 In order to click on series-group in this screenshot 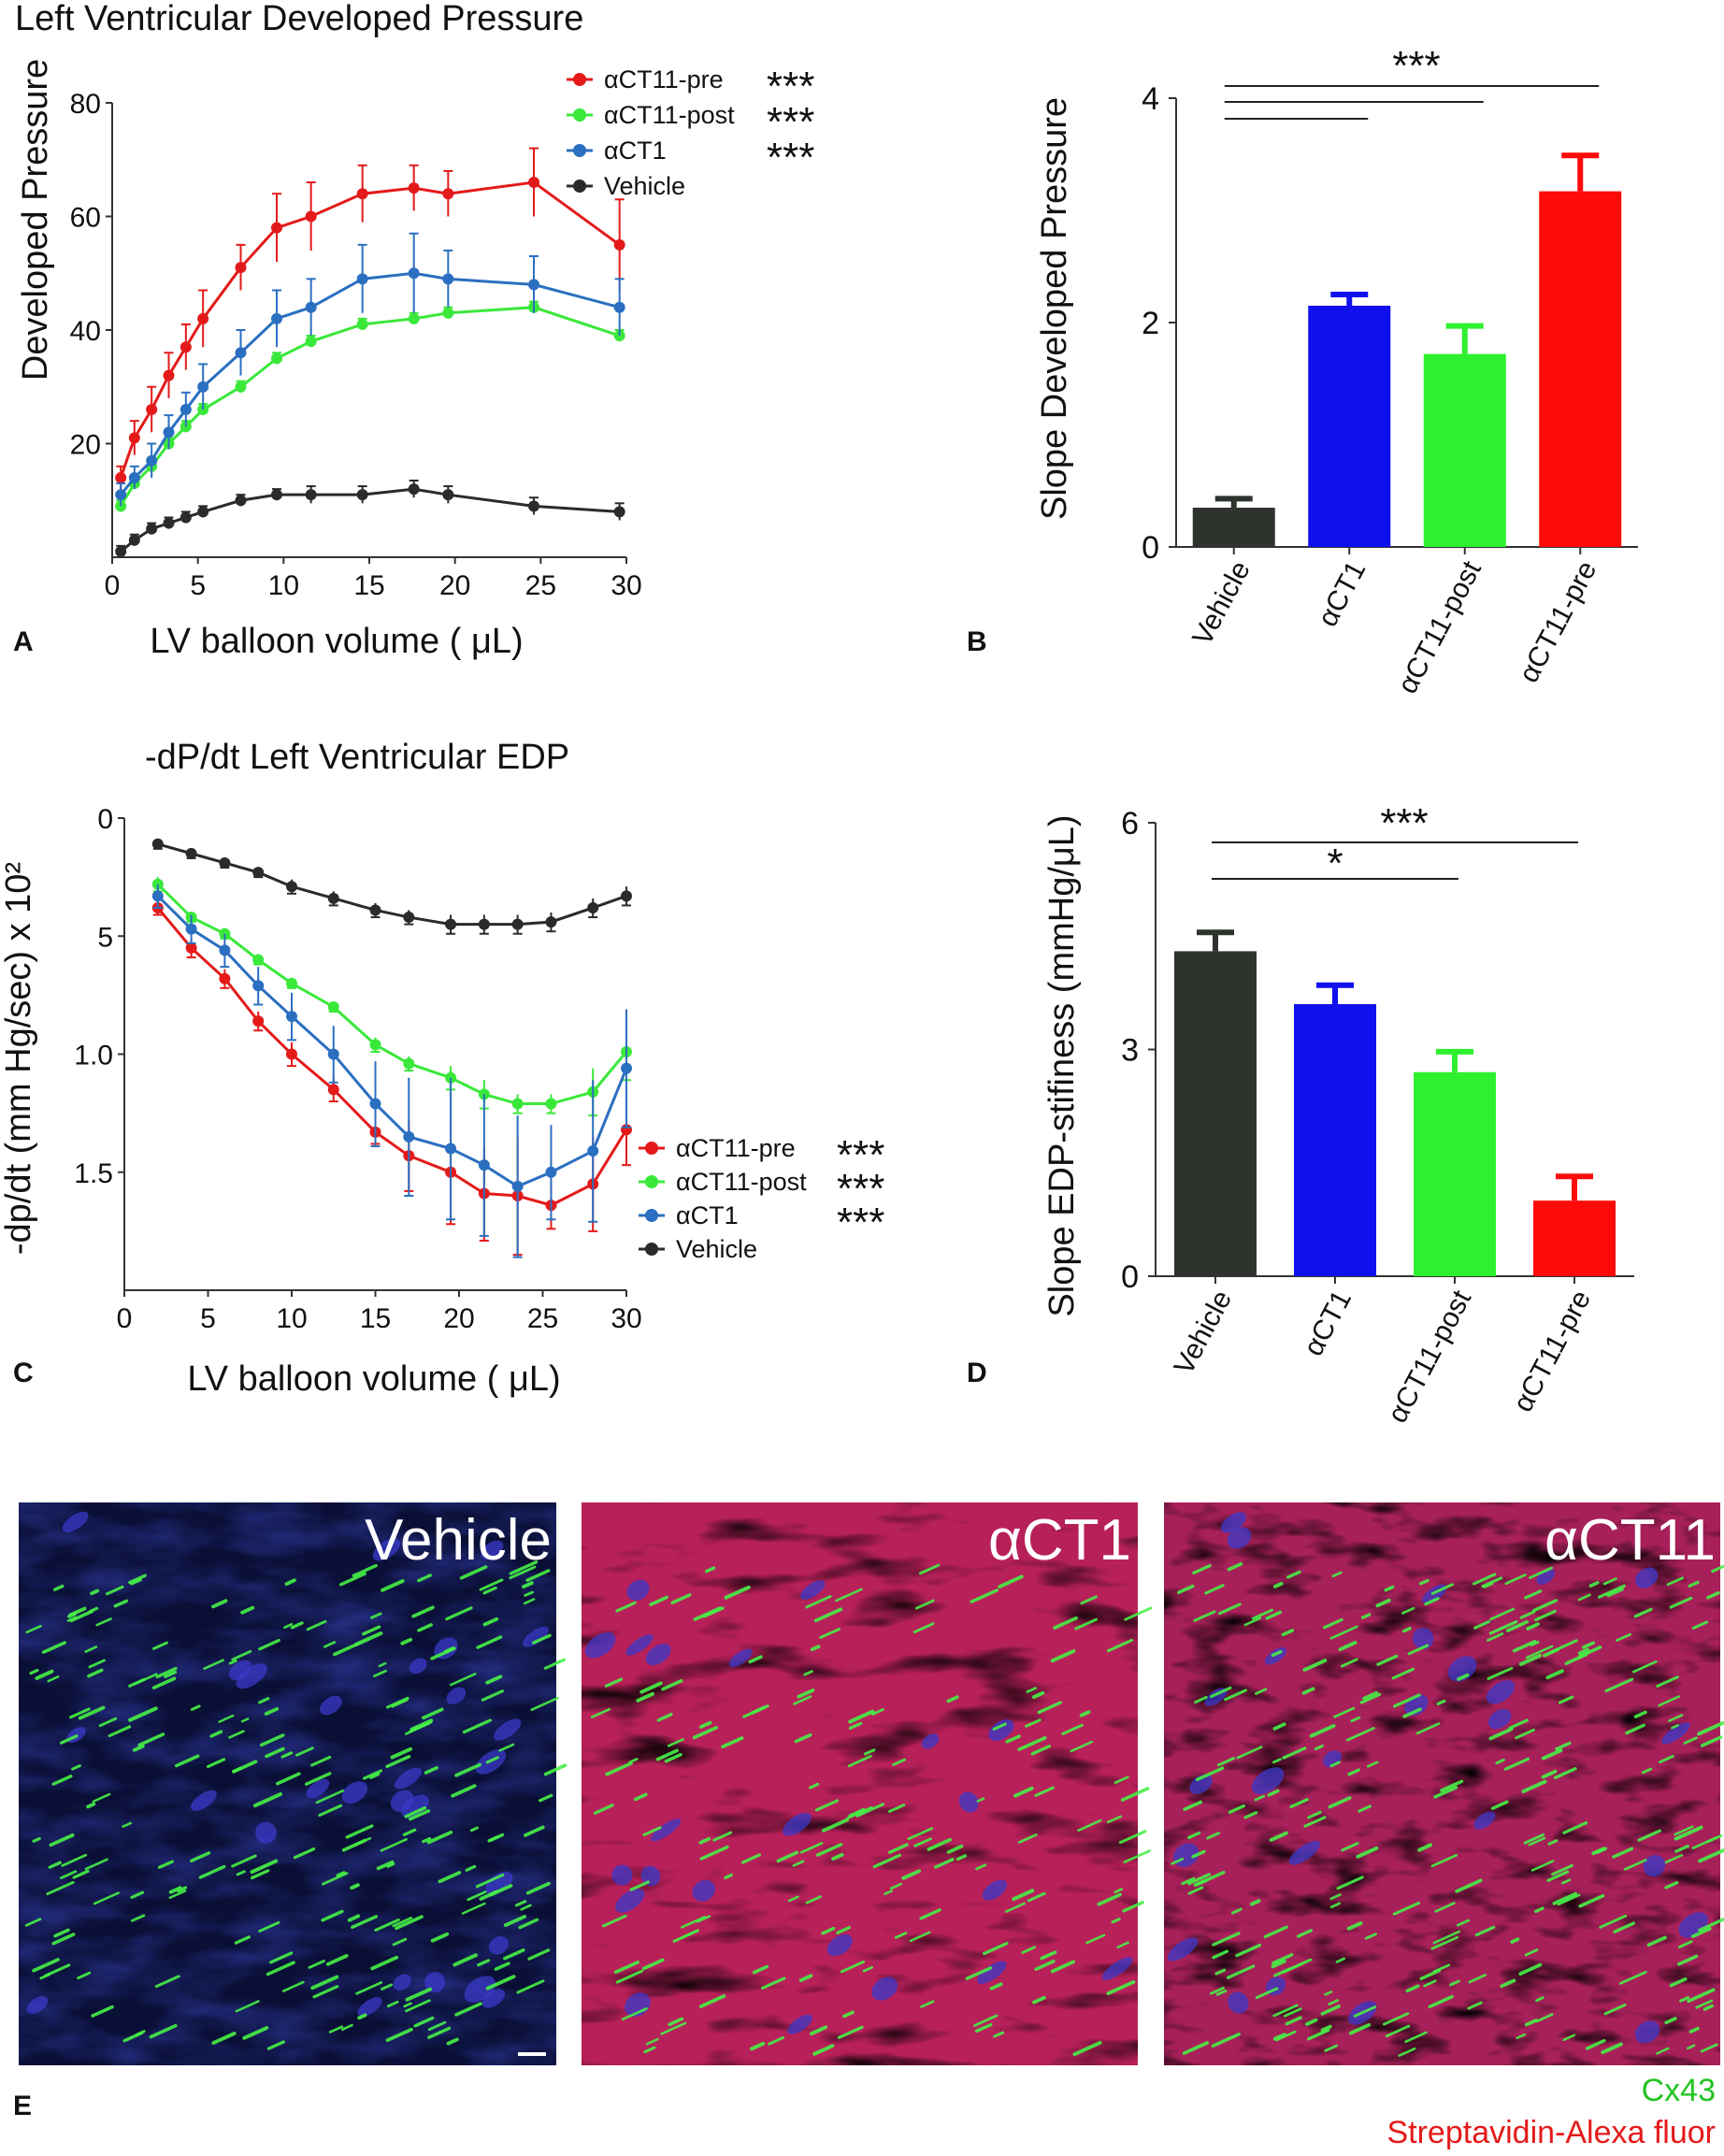, I will do `click(370, 518)`.